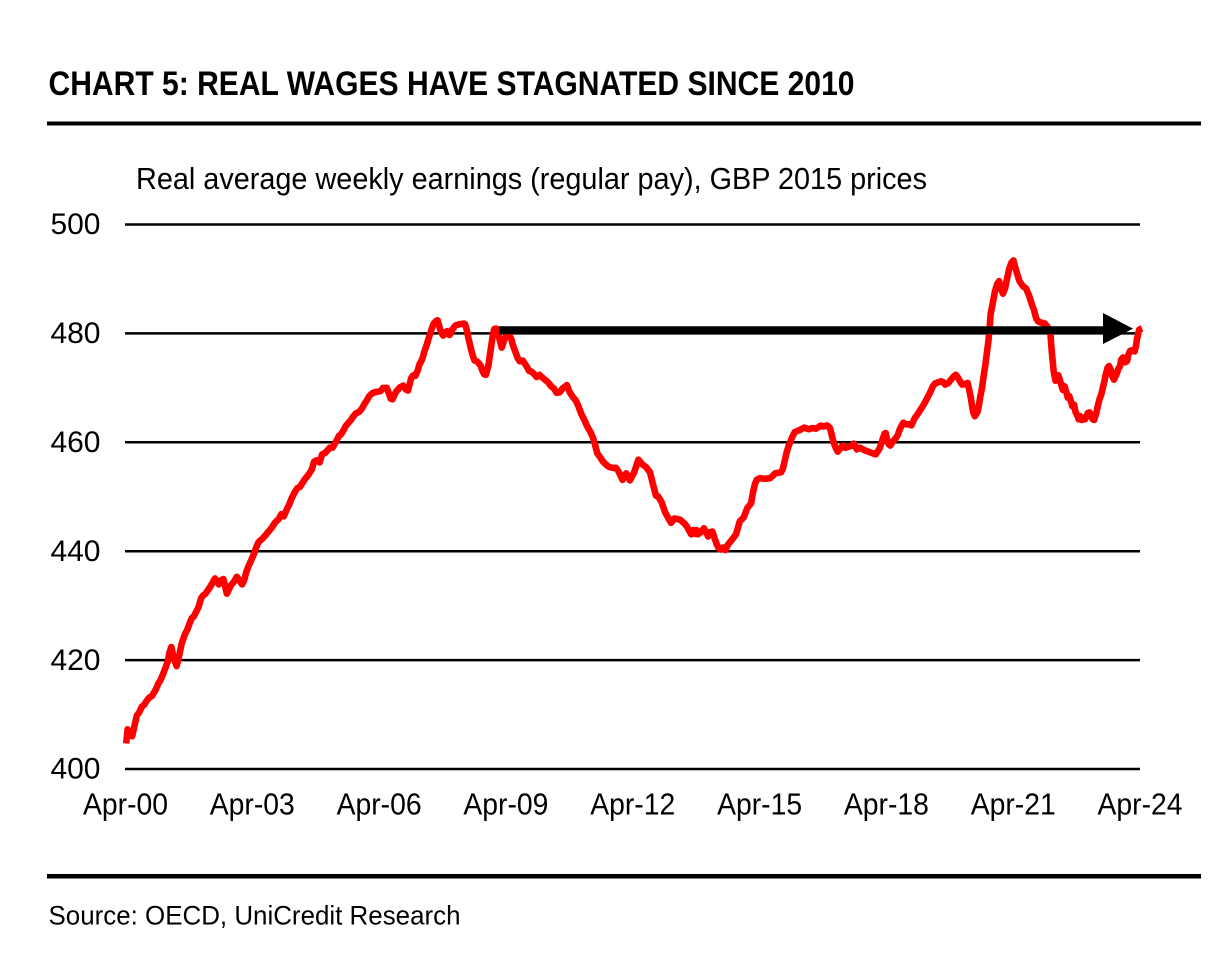 This screenshot has height=966, width=1232. Describe the element at coordinates (255, 916) in the screenshot. I see `svg-text:Source: OECD, UniCredit Resear: Source: OECD, UniCredit Research` at that location.